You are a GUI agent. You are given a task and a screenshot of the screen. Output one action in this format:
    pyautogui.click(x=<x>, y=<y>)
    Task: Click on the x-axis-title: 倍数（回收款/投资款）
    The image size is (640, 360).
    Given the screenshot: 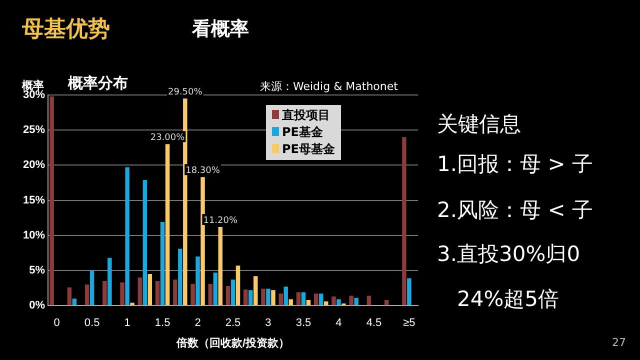 What is the action you would take?
    pyautogui.click(x=232, y=343)
    